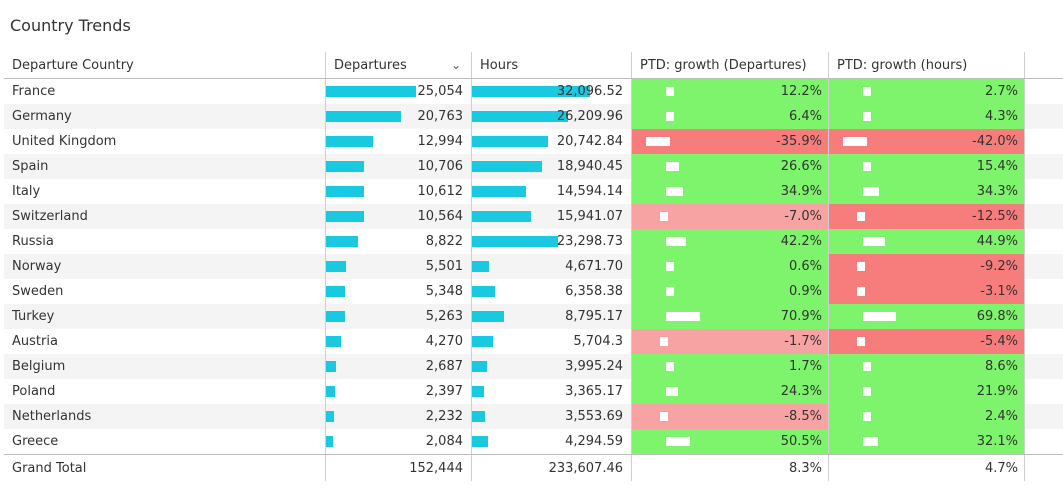  I want to click on hours-value: 20,742.84, so click(589, 141).